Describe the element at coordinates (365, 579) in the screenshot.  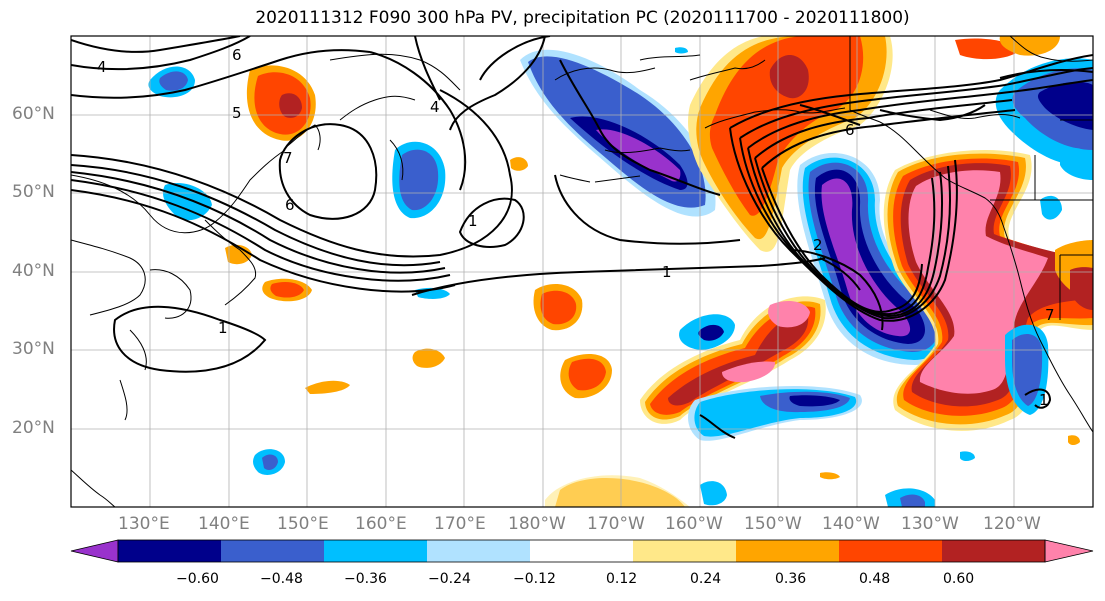
I see `colorbar-tick-label: −0.36` at that location.